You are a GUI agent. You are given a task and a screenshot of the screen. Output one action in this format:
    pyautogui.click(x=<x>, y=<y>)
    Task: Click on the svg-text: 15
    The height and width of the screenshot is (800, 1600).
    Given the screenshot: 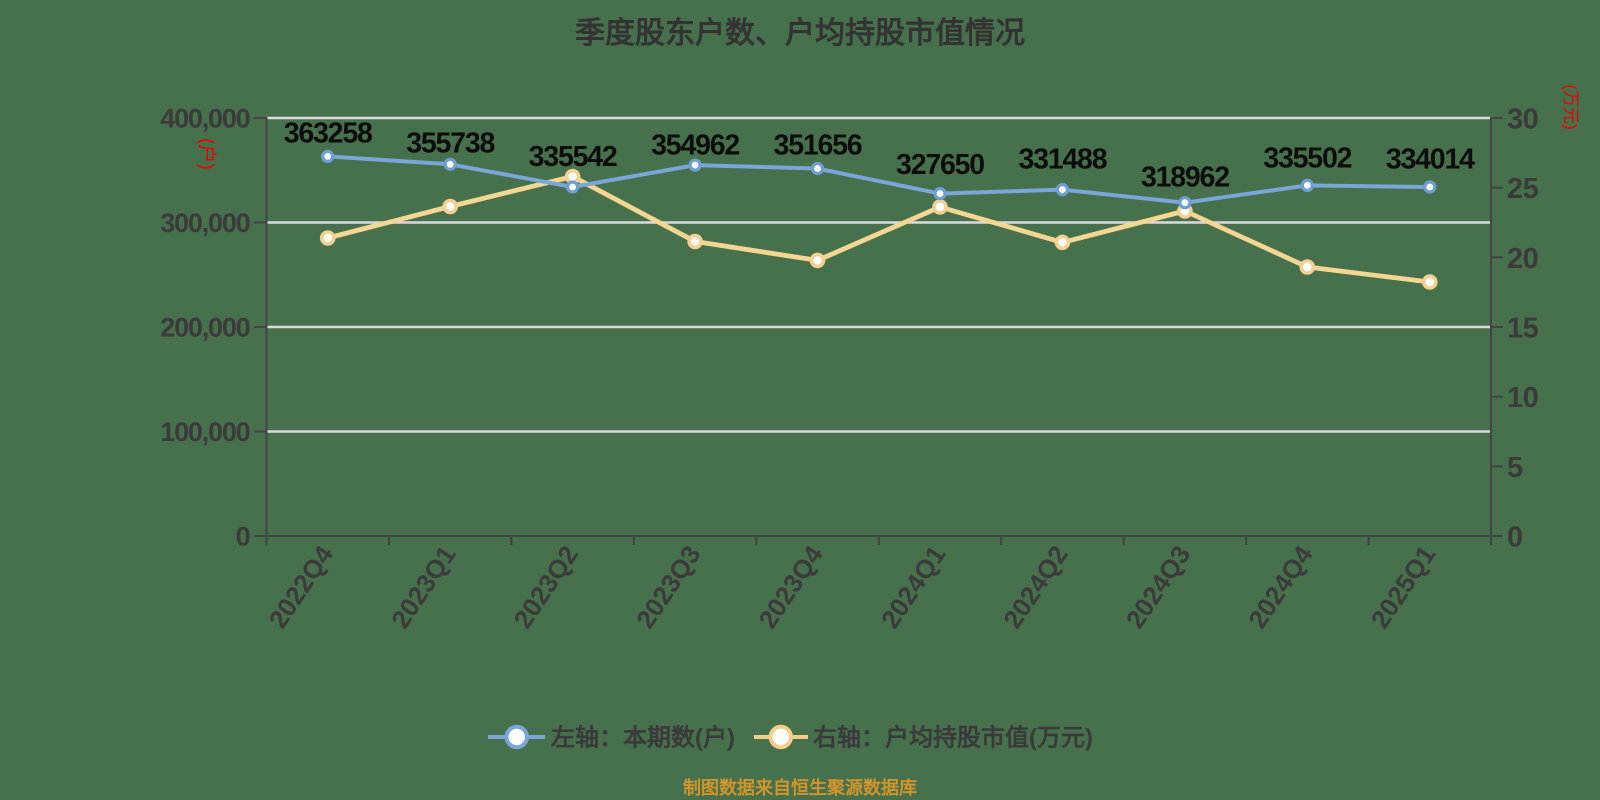 What is the action you would take?
    pyautogui.click(x=1523, y=329)
    